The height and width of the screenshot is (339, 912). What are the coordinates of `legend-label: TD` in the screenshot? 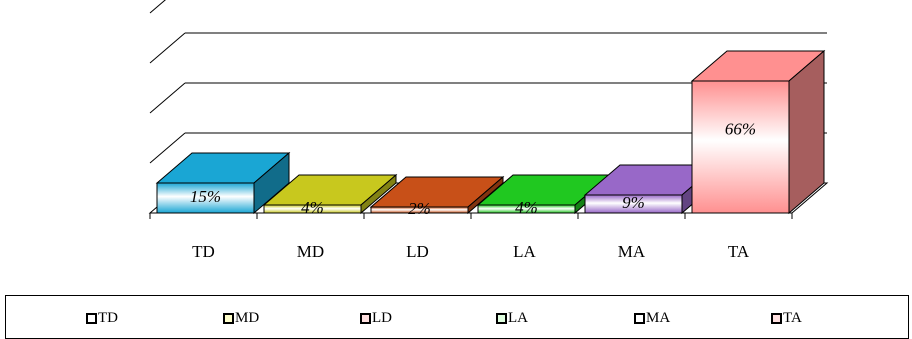 It's located at (108, 318).